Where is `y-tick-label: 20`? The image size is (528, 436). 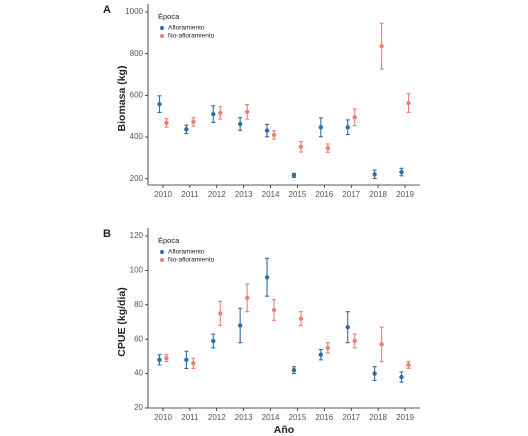 y-tick-label: 20 is located at coordinates (138, 407).